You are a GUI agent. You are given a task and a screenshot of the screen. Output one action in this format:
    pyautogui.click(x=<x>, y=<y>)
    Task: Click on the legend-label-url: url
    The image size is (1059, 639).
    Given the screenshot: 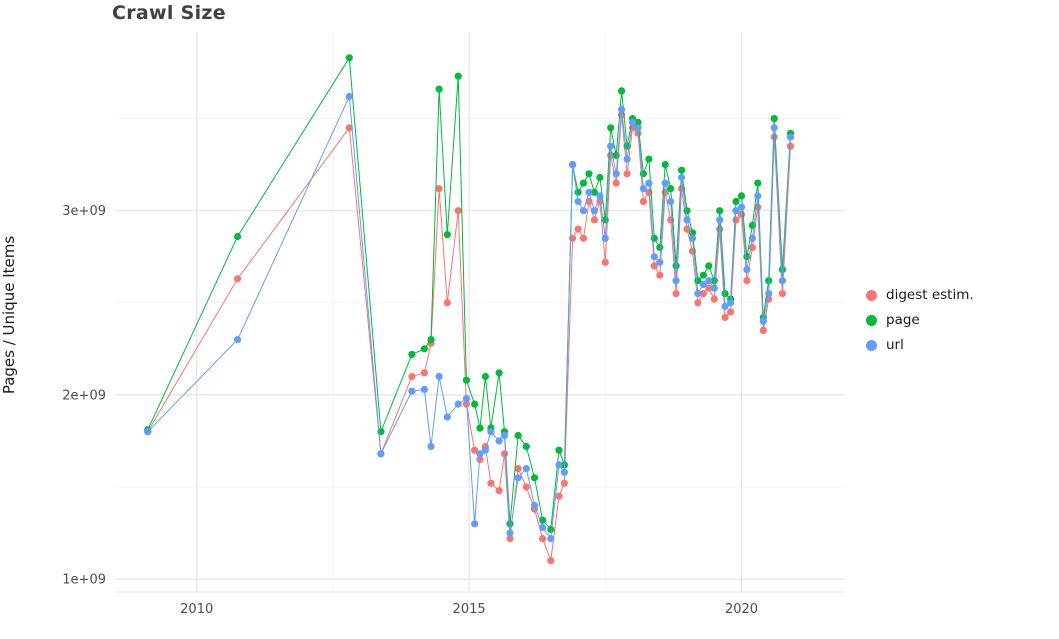 What is the action you would take?
    pyautogui.click(x=895, y=345)
    